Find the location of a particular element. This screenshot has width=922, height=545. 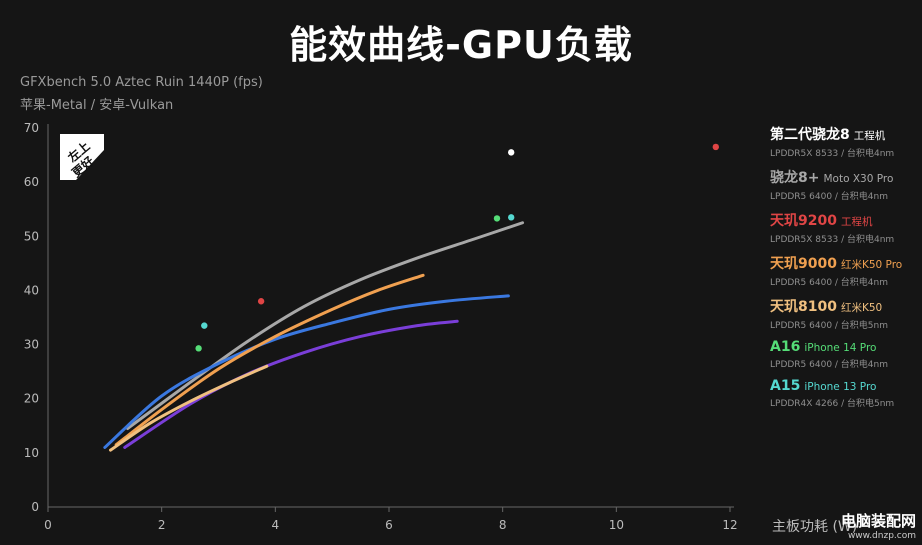

legend-chip-name: 天玑9200 工程机 is located at coordinates (845, 220).